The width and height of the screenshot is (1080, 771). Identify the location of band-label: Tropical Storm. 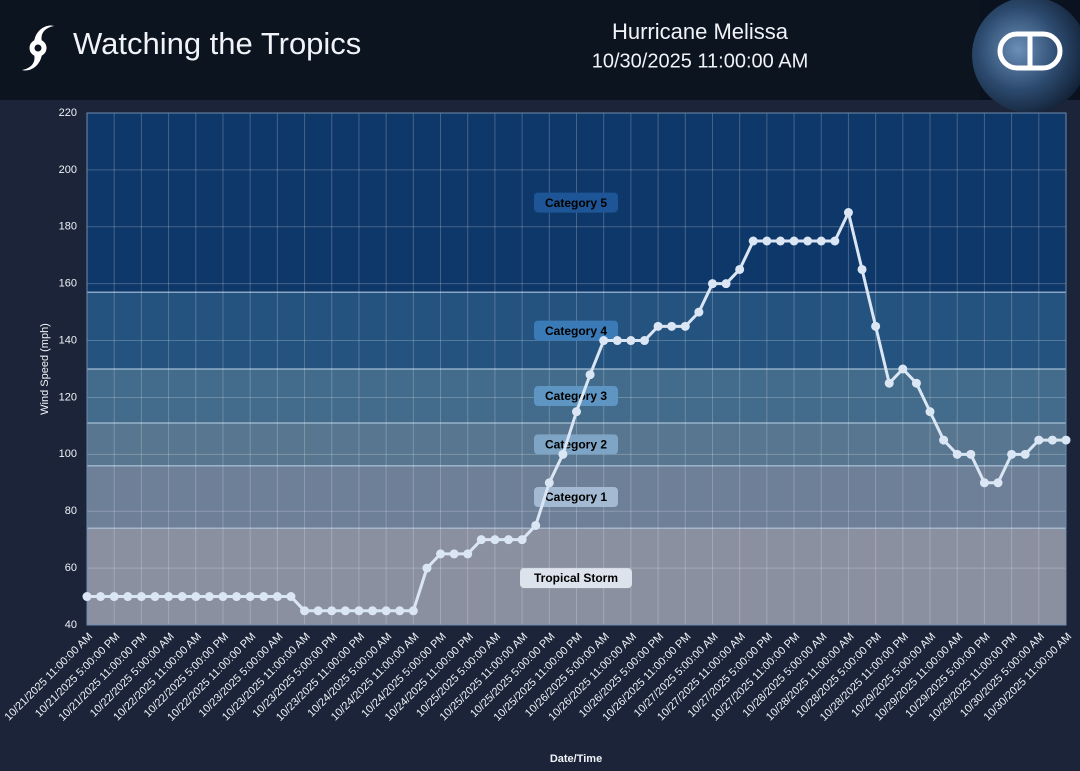
(576, 578).